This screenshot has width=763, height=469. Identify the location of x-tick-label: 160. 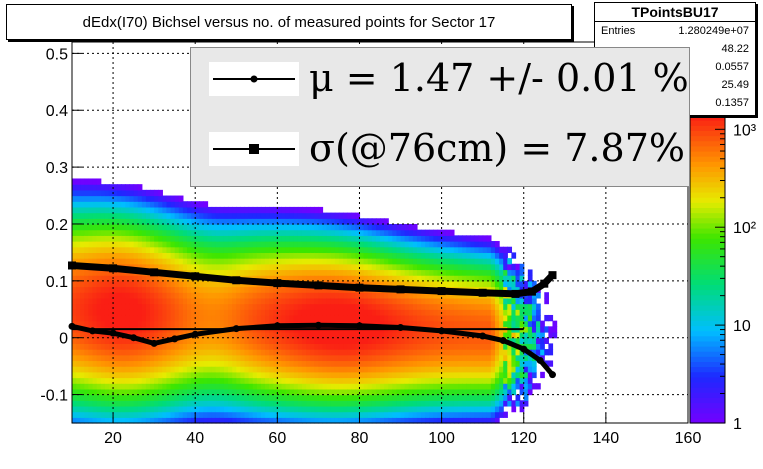
(688, 438).